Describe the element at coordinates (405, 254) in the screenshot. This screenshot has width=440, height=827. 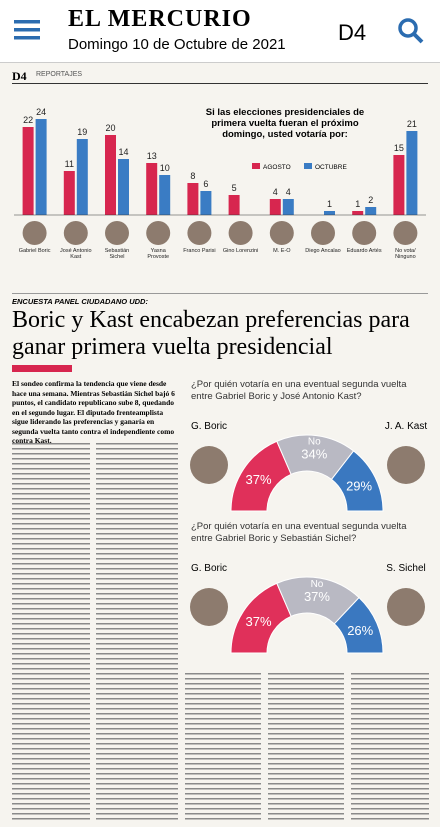
I see `category-label: No vota/ Ninguno` at that location.